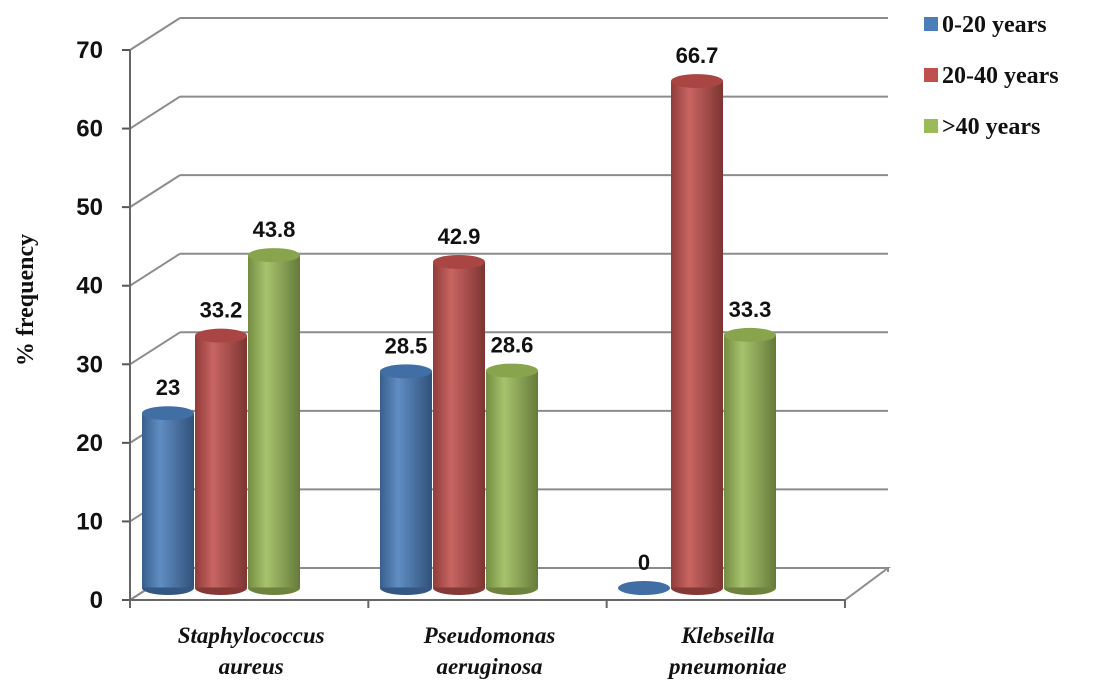 This screenshot has height=685, width=1102. Describe the element at coordinates (994, 25) in the screenshot. I see `legend-label: 0-20 years` at that location.